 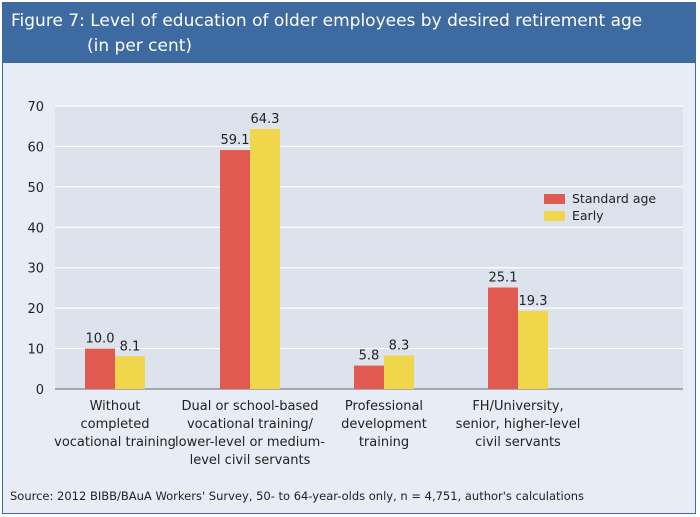 What do you see at coordinates (35, 309) in the screenshot?
I see `y-tick-label: 20` at bounding box center [35, 309].